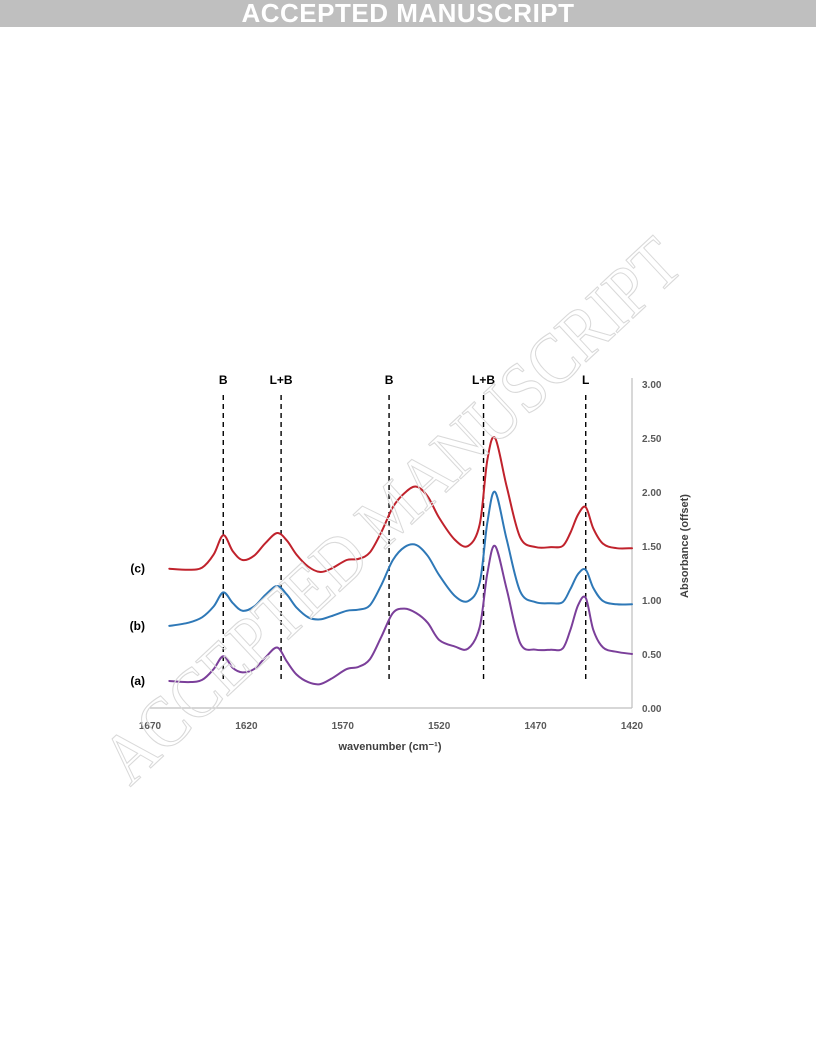 The image size is (816, 1061). I want to click on series-label: (c), so click(137, 569).